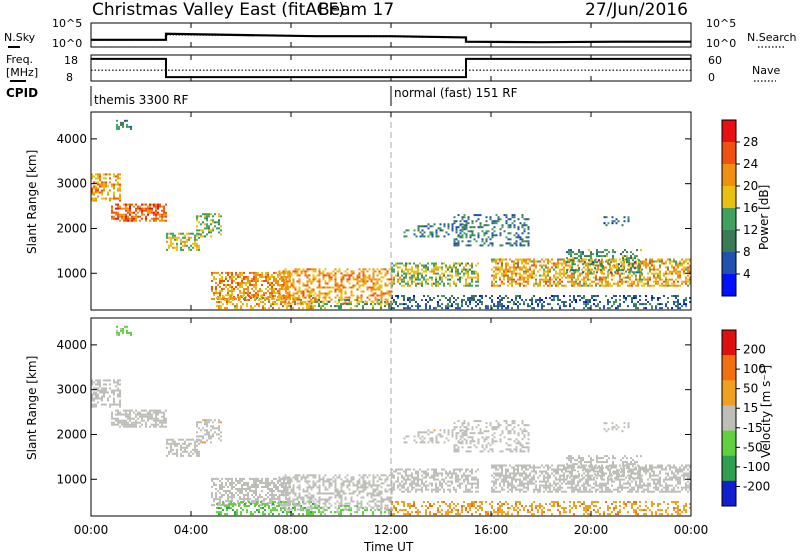  I want to click on cpid-row: CPID themis 3300 RF normal (fast) 151 RF, so click(262, 96).